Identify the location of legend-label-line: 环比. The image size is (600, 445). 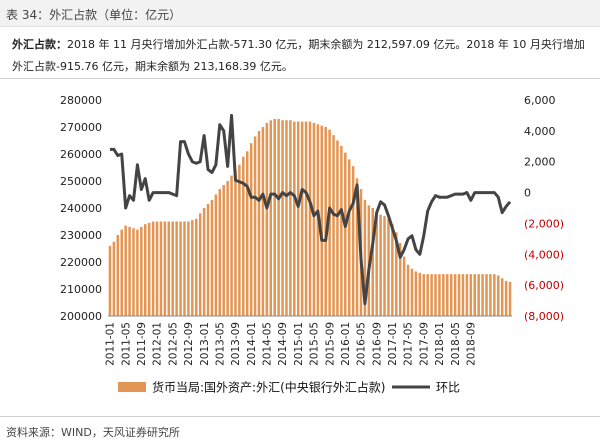
(448, 388).